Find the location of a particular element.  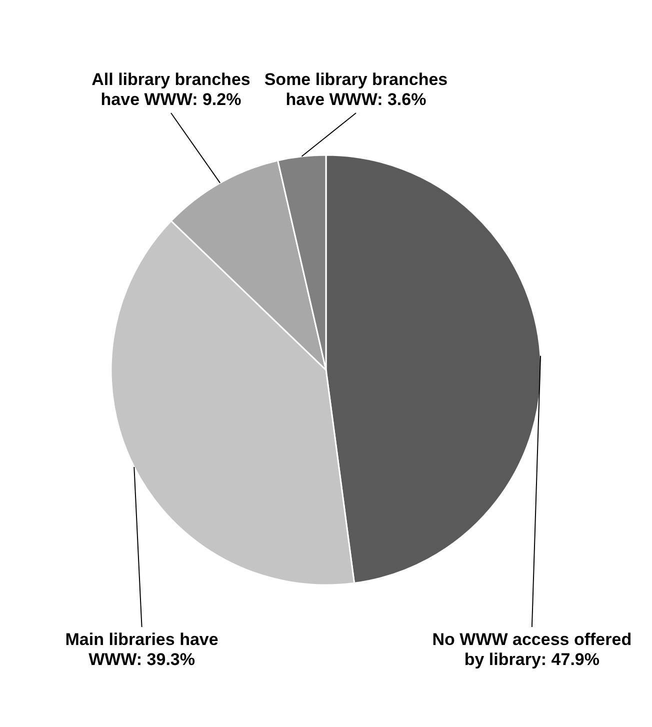

slice-label: Main libraries have WWW: 39.3% is located at coordinates (141, 649).